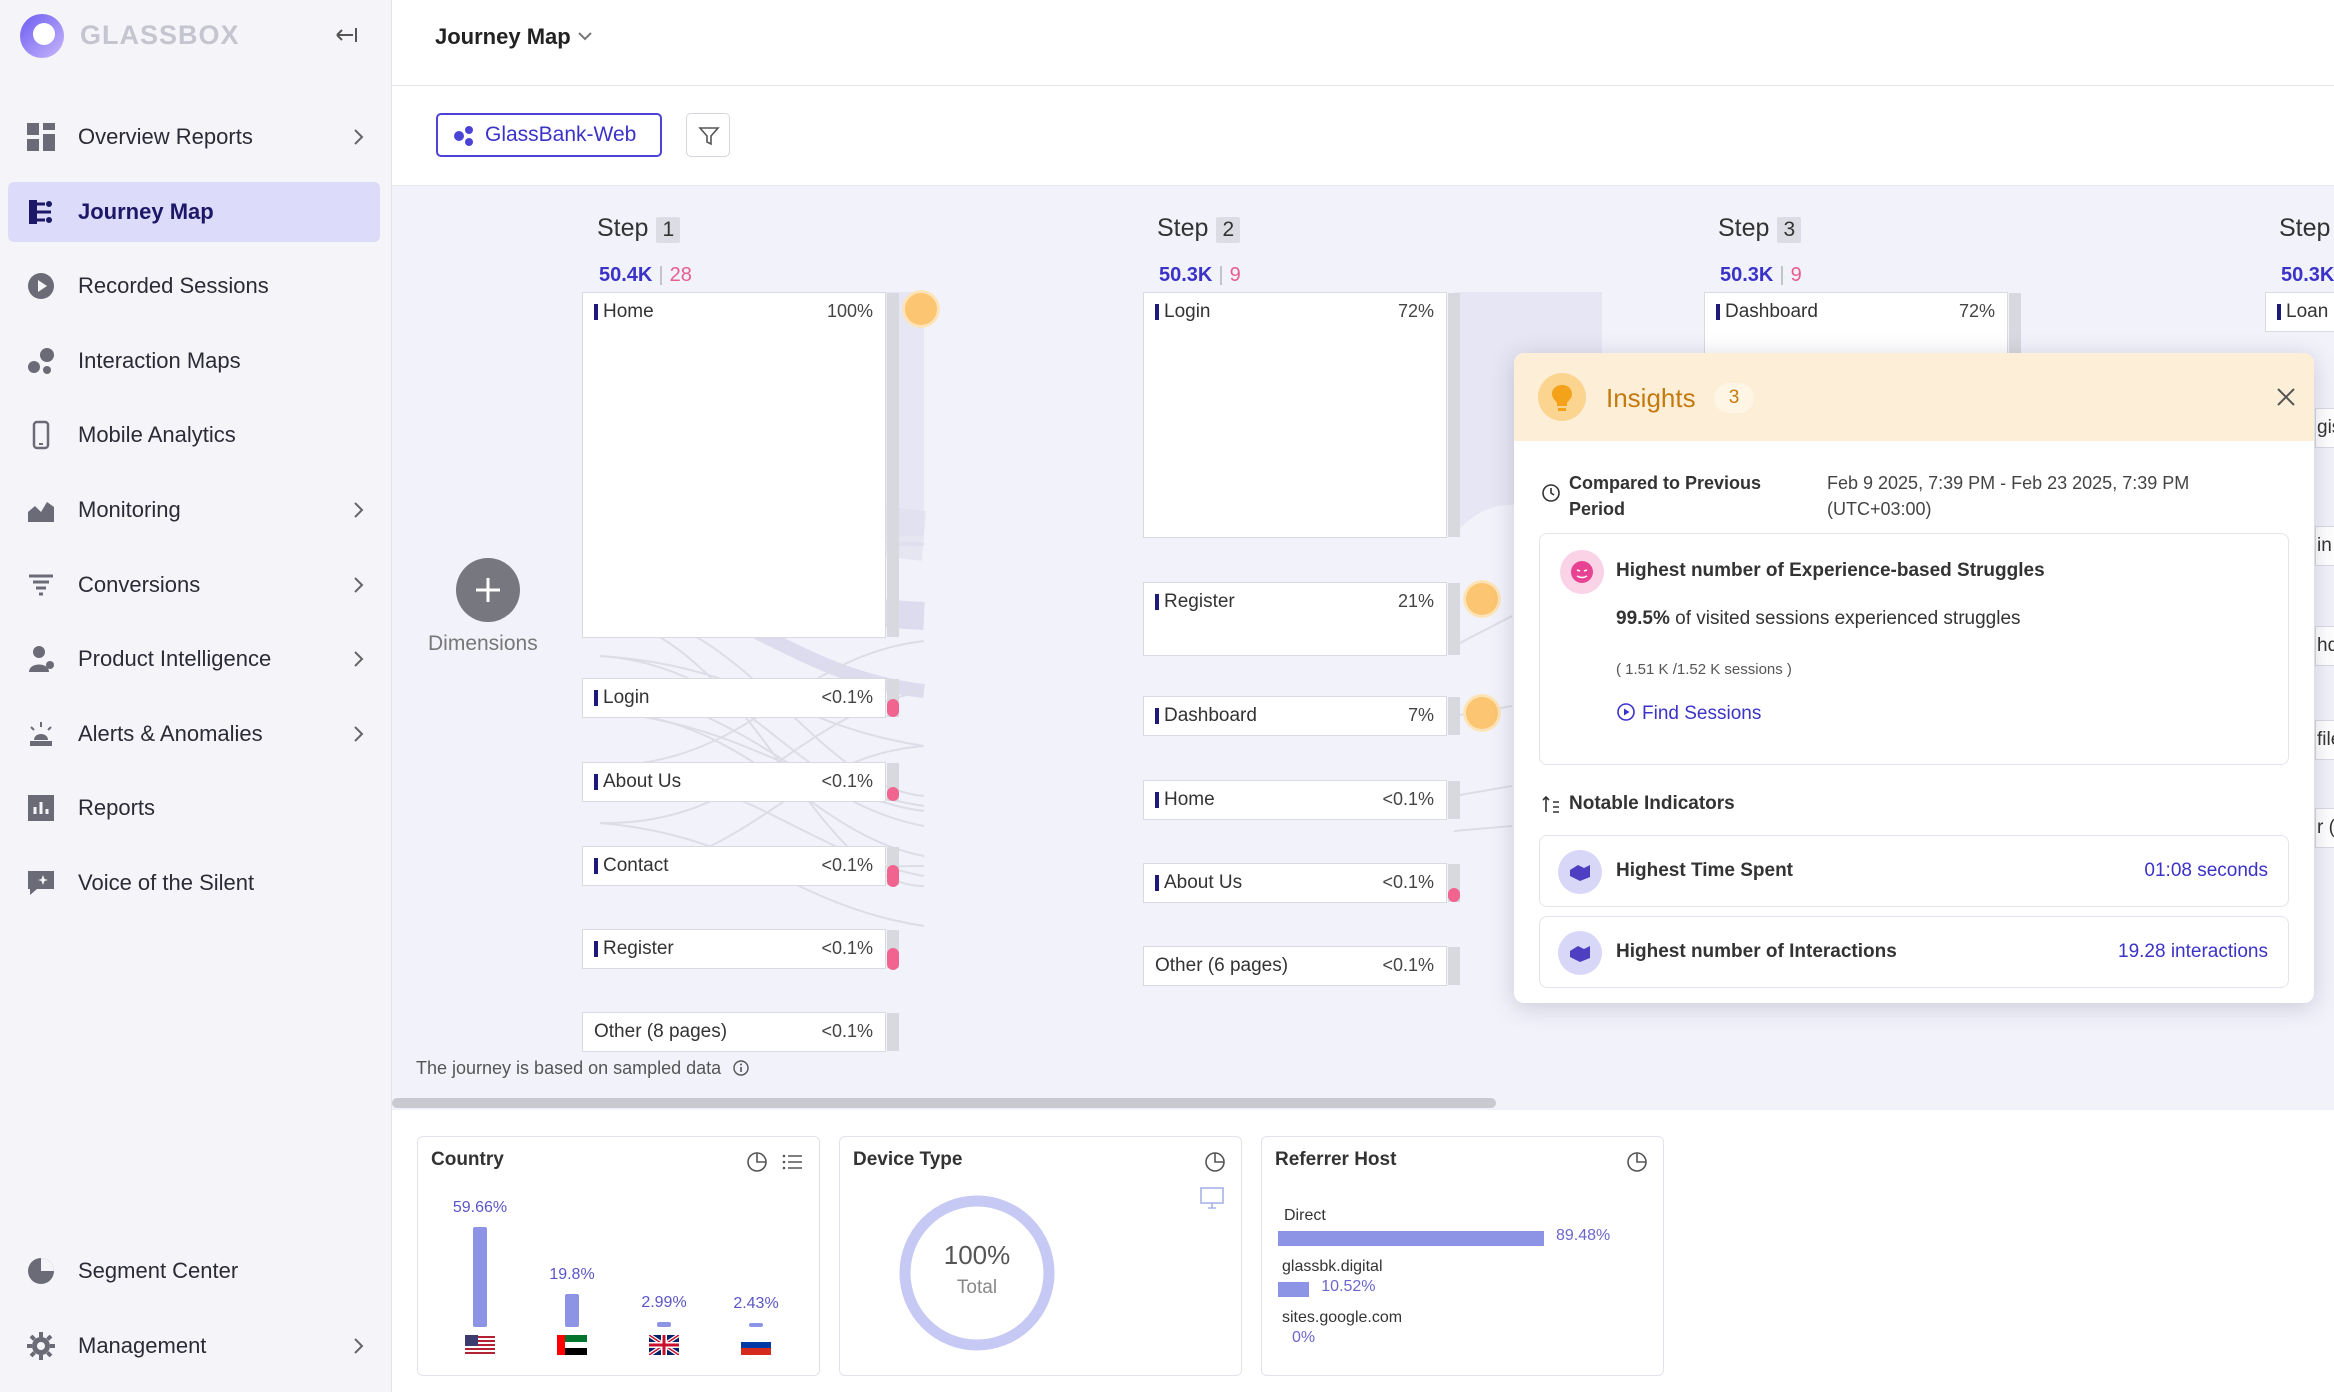 Image resolution: width=2334 pixels, height=1392 pixels. What do you see at coordinates (849, 311) in the screenshot?
I see `node-pct: 100%` at bounding box center [849, 311].